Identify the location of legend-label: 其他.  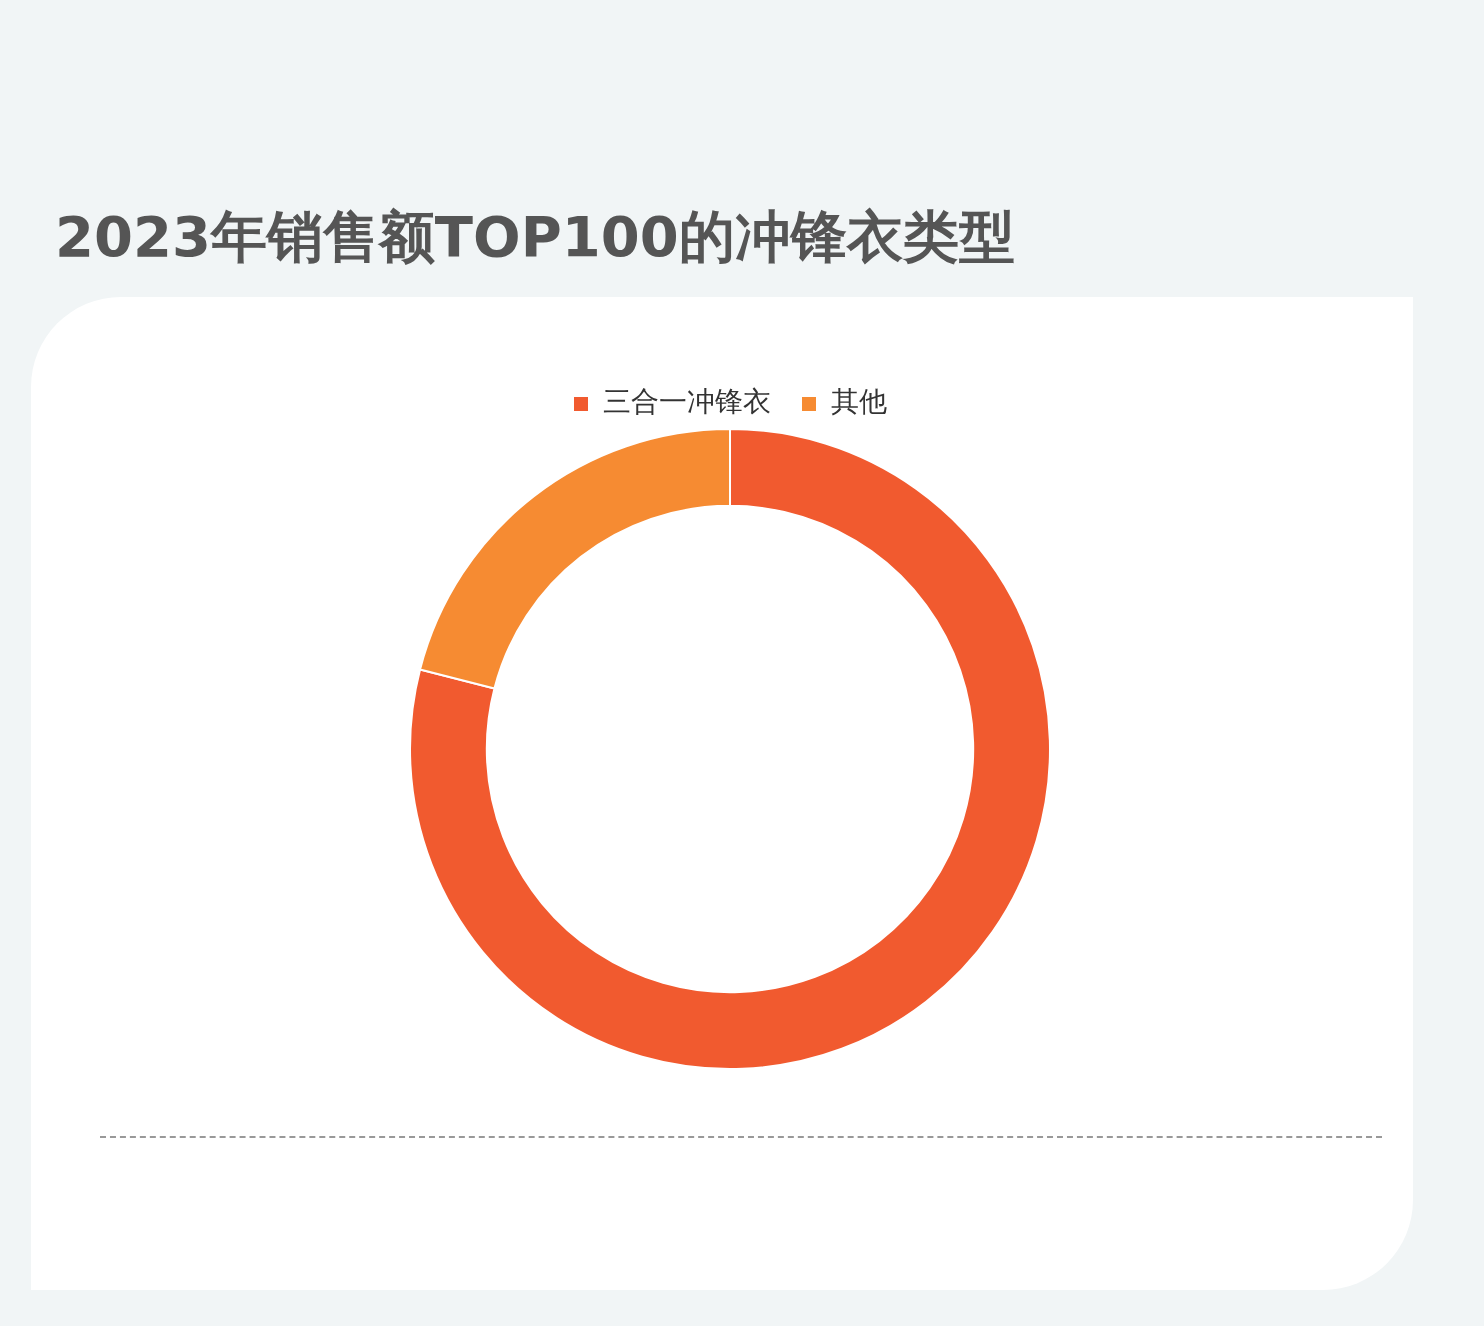
(859, 402).